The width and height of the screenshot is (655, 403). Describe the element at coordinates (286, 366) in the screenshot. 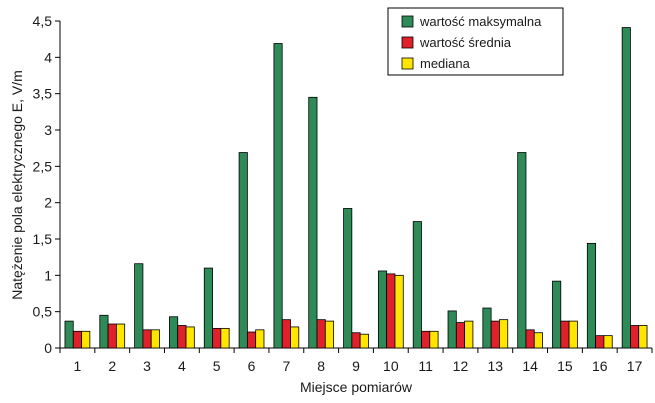

I see `x-tick-label: 7` at that location.